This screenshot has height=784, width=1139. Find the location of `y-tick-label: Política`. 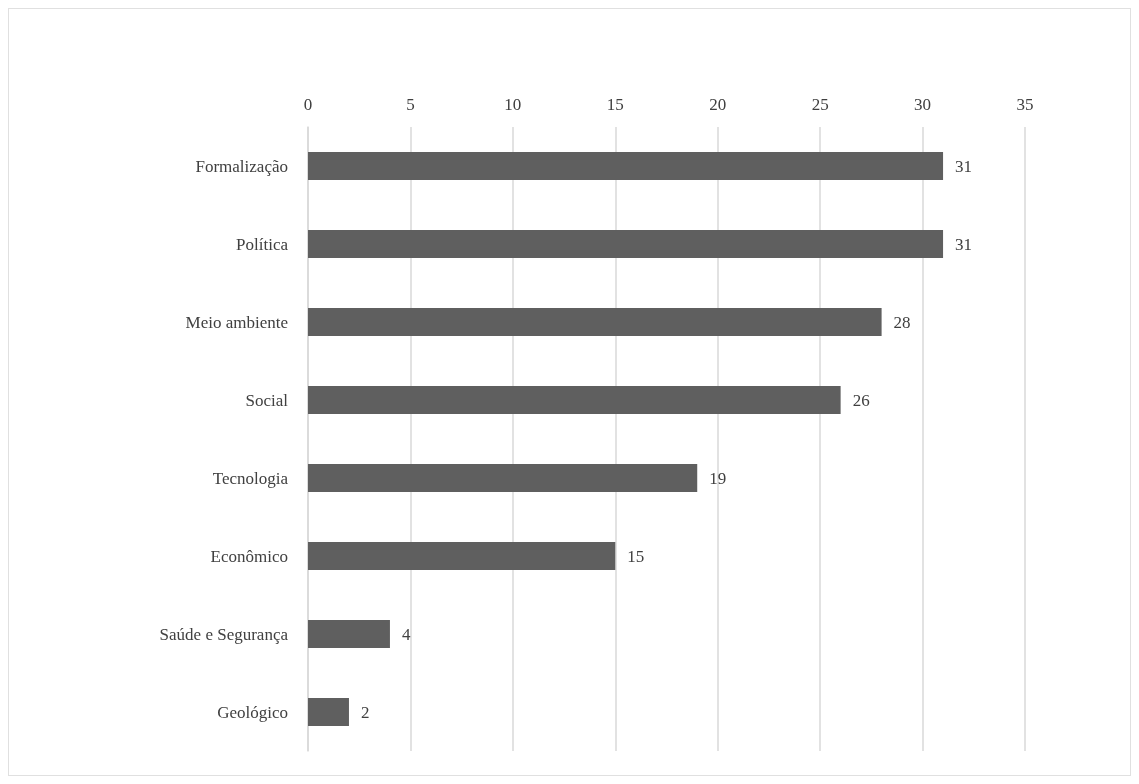

y-tick-label: Política is located at coordinates (262, 244).